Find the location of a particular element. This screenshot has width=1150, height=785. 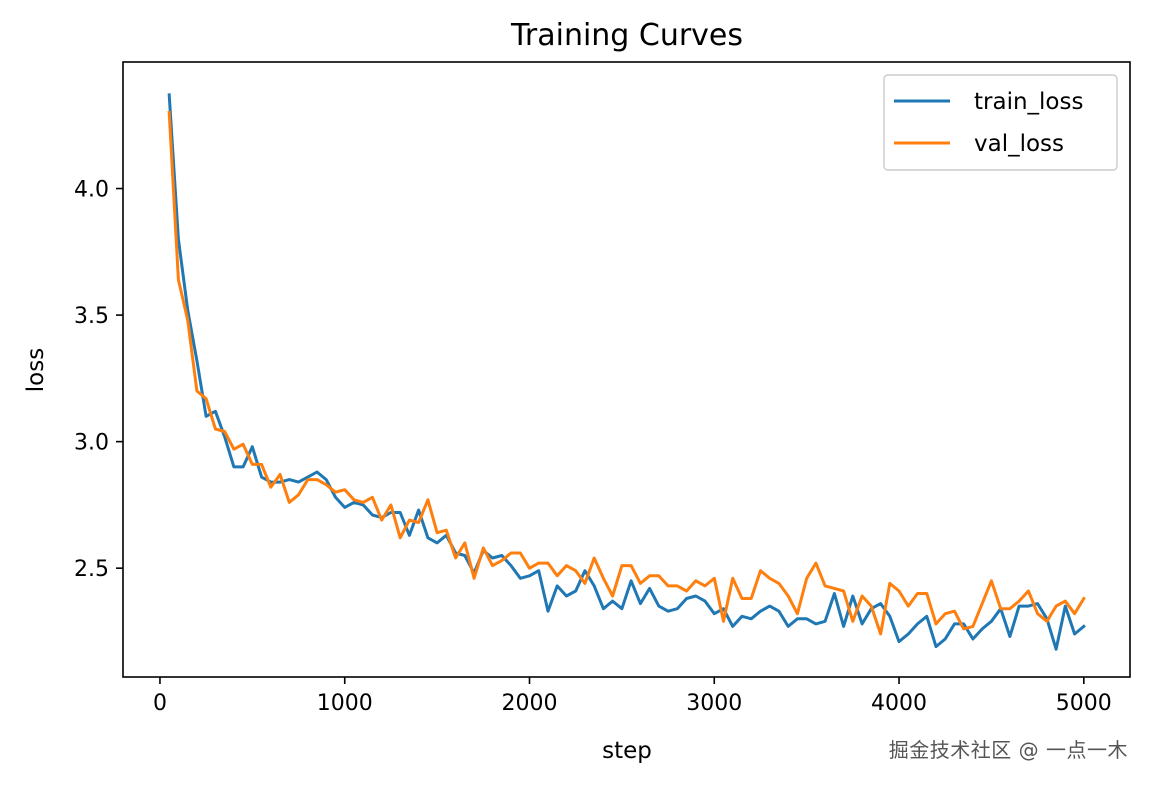

x-tick-label: 3000 is located at coordinates (714, 703).